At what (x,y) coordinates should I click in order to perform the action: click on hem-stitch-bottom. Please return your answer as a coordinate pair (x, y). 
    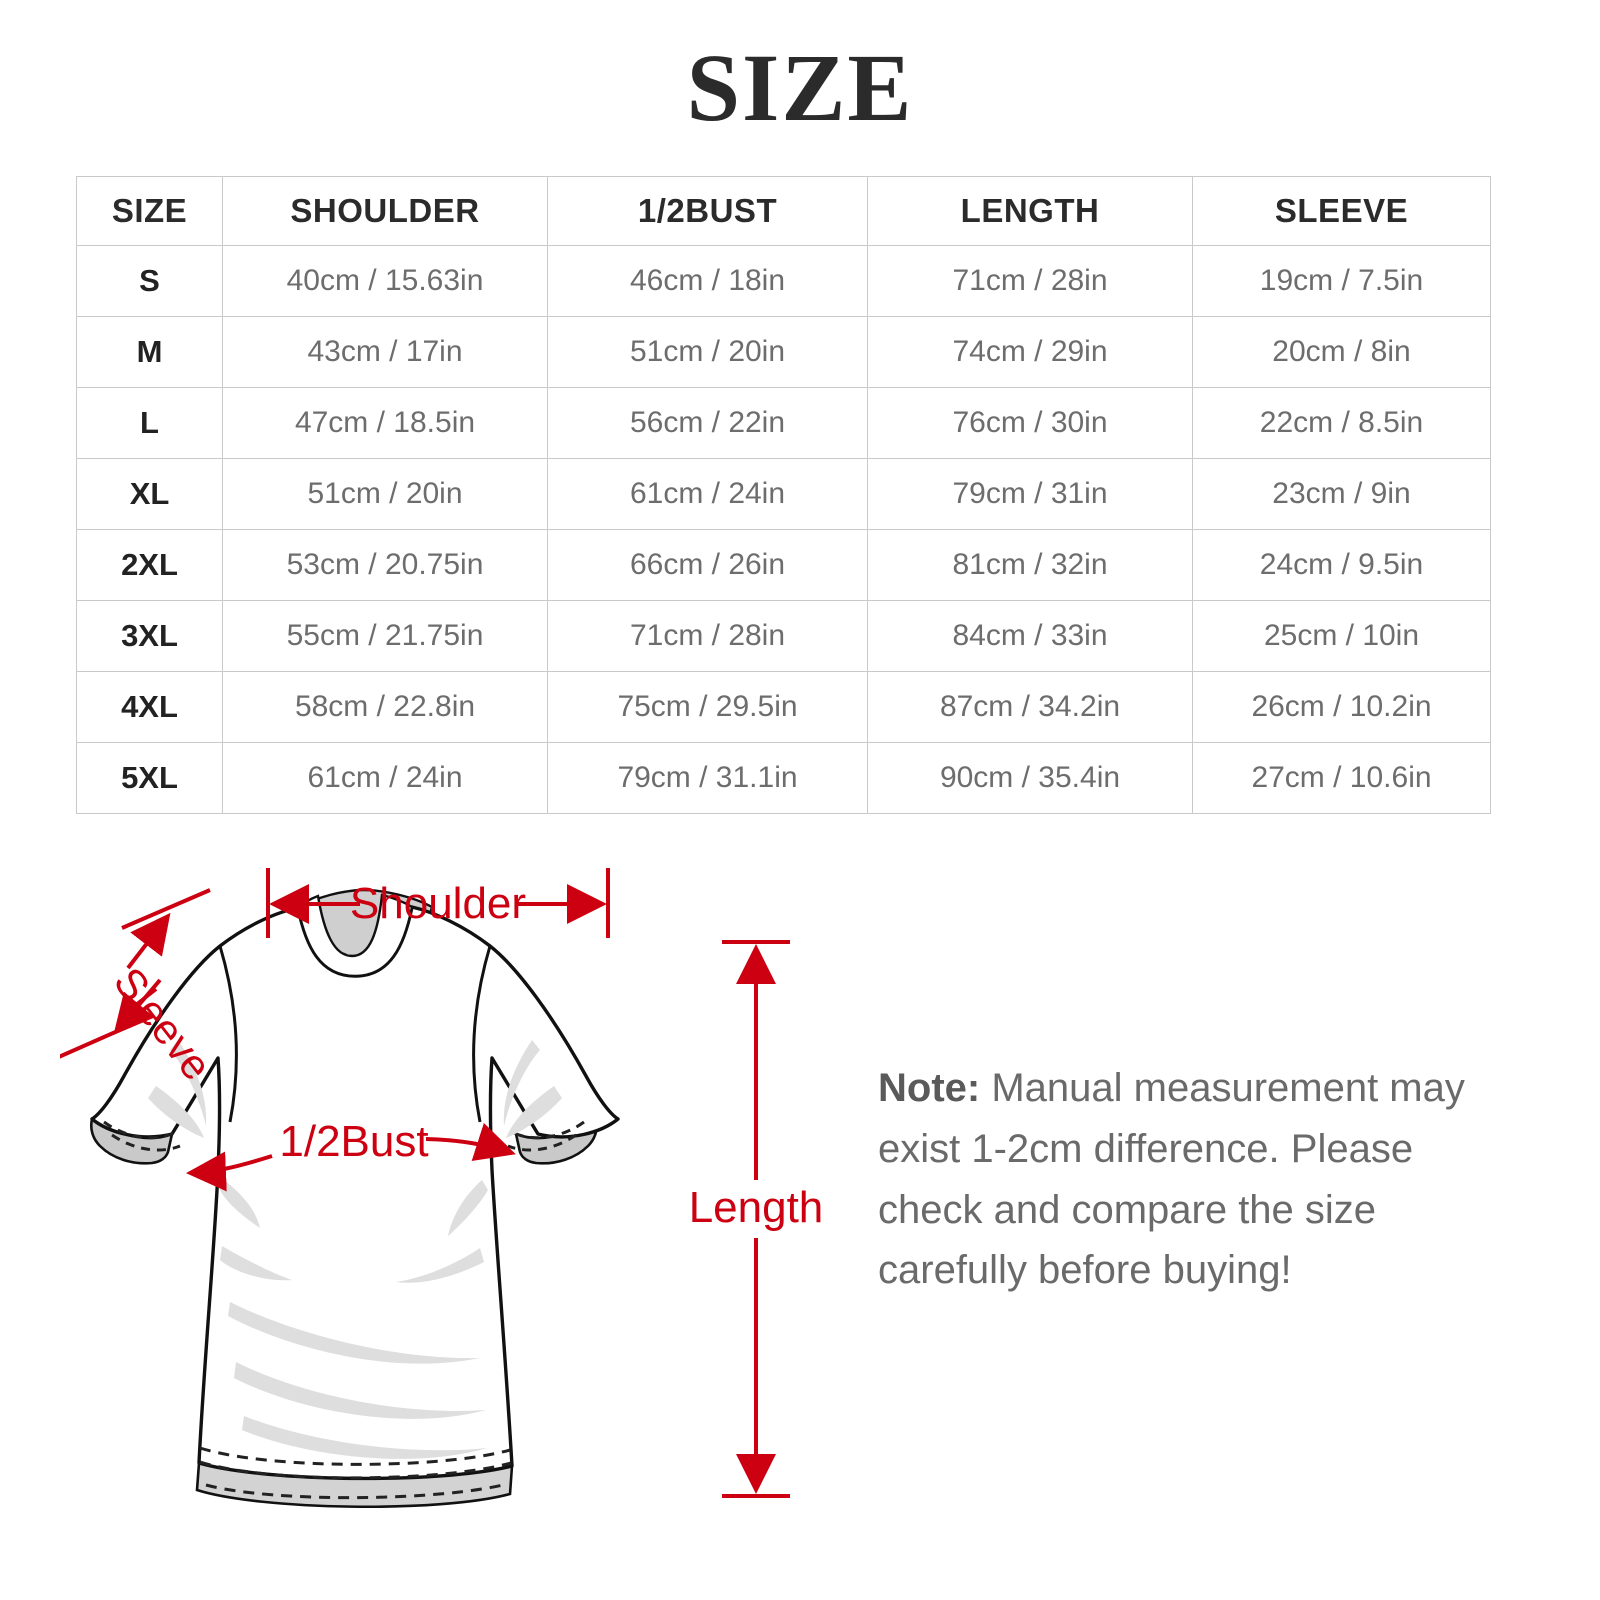
    Looking at the image, I should click on (356, 1491).